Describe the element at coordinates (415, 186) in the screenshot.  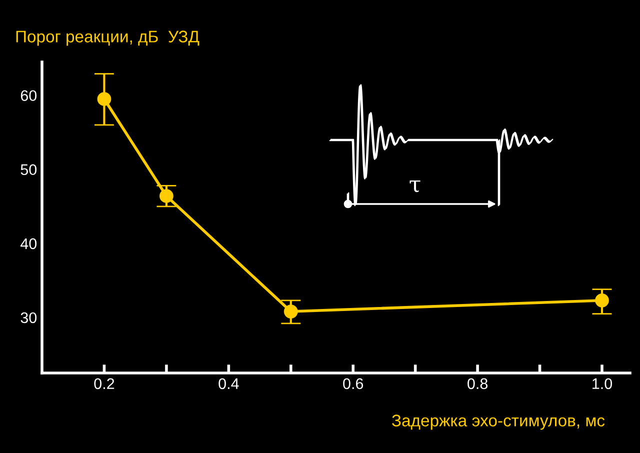
I see `annotation: τ` at that location.